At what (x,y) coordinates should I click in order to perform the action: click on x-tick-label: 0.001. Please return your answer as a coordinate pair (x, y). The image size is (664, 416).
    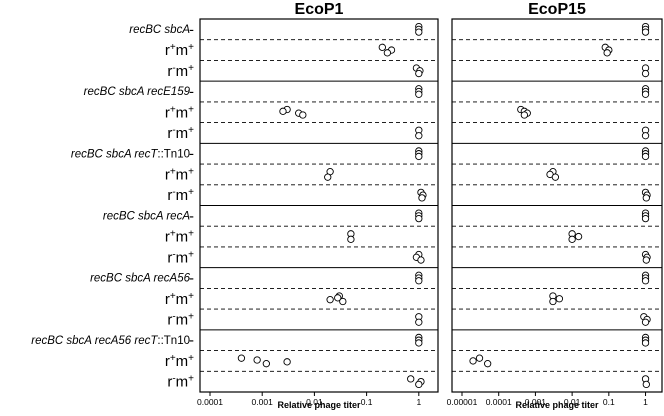
    Looking at the image, I should click on (536, 402).